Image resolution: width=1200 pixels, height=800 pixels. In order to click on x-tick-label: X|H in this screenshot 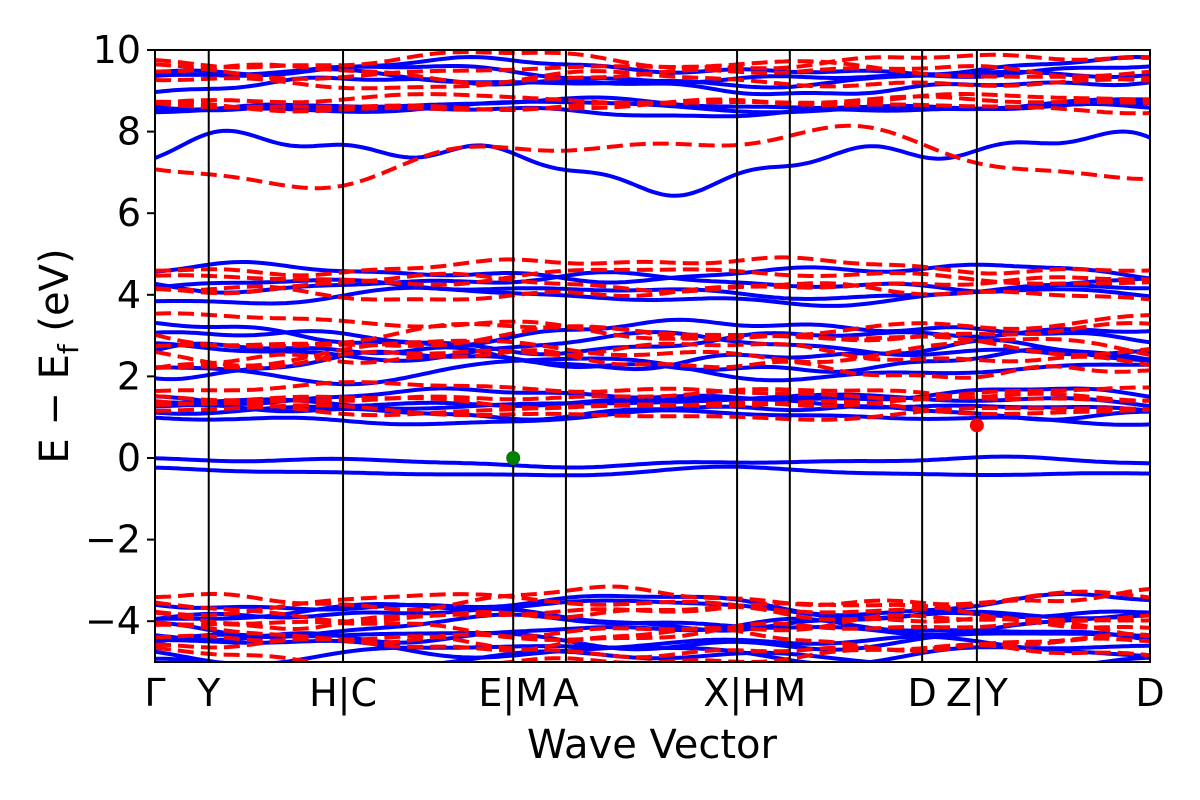, I will do `click(736, 693)`.